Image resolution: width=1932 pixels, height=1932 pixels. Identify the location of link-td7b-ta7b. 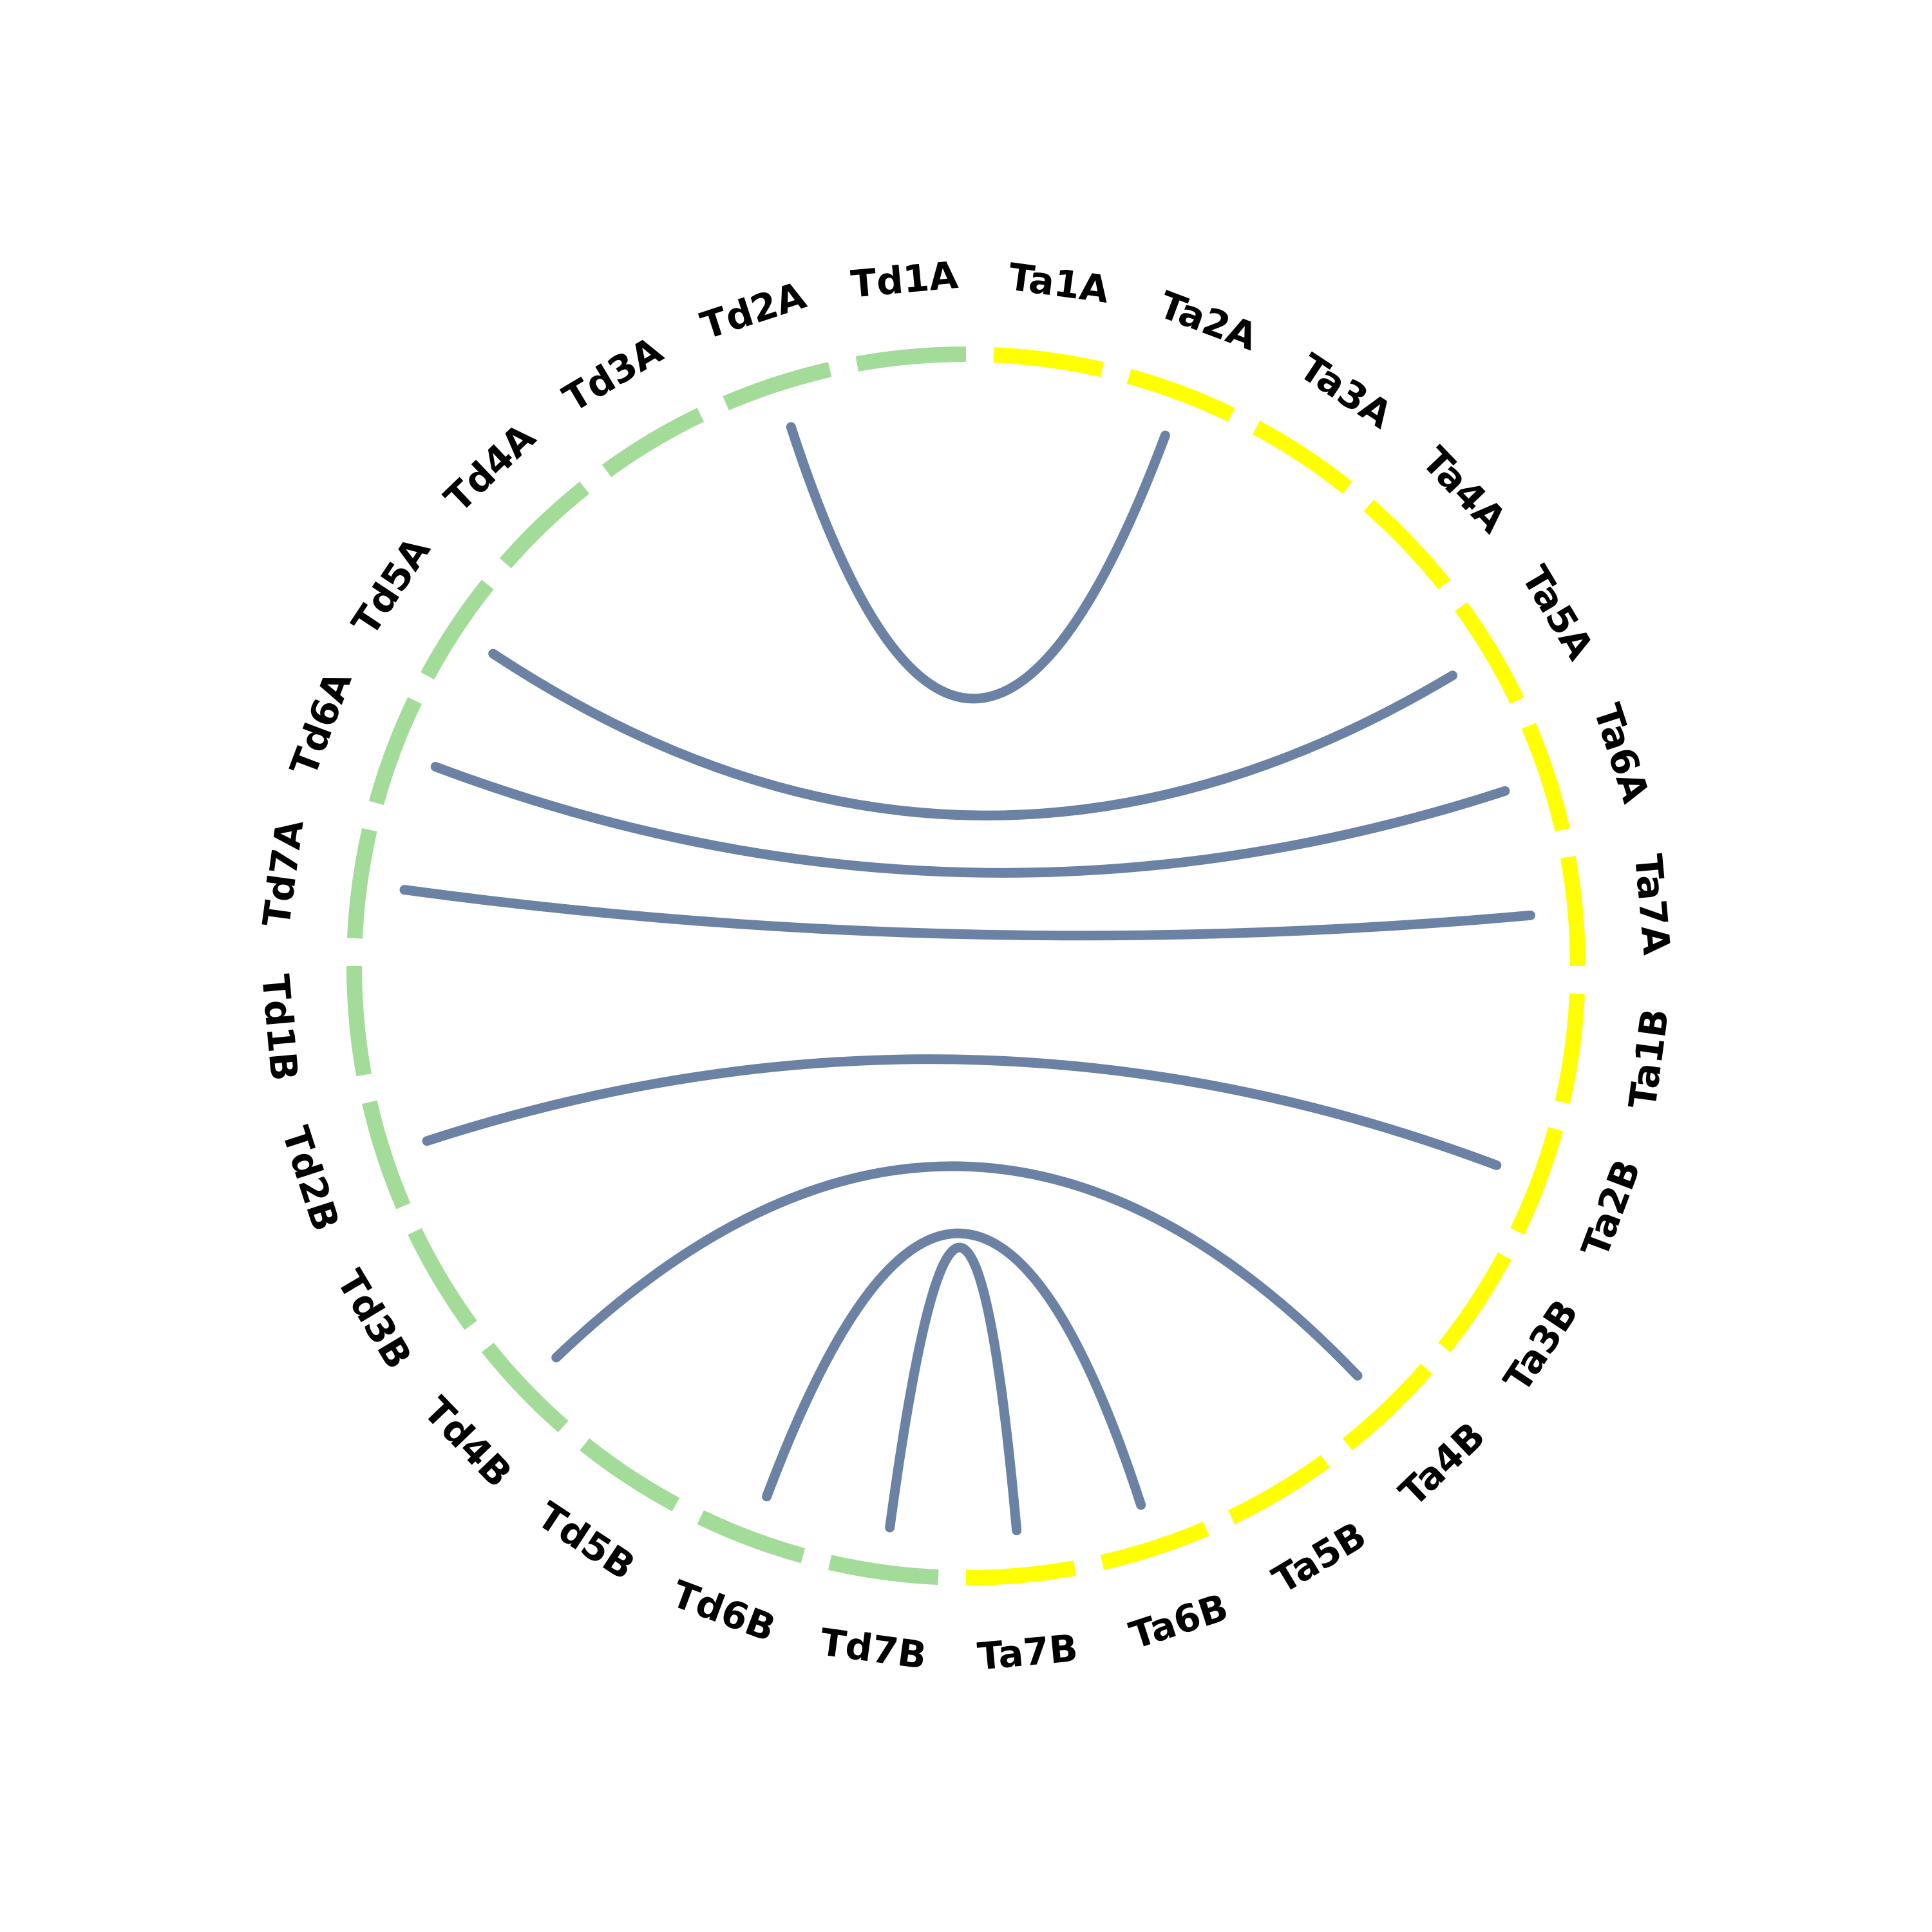
(953, 1388).